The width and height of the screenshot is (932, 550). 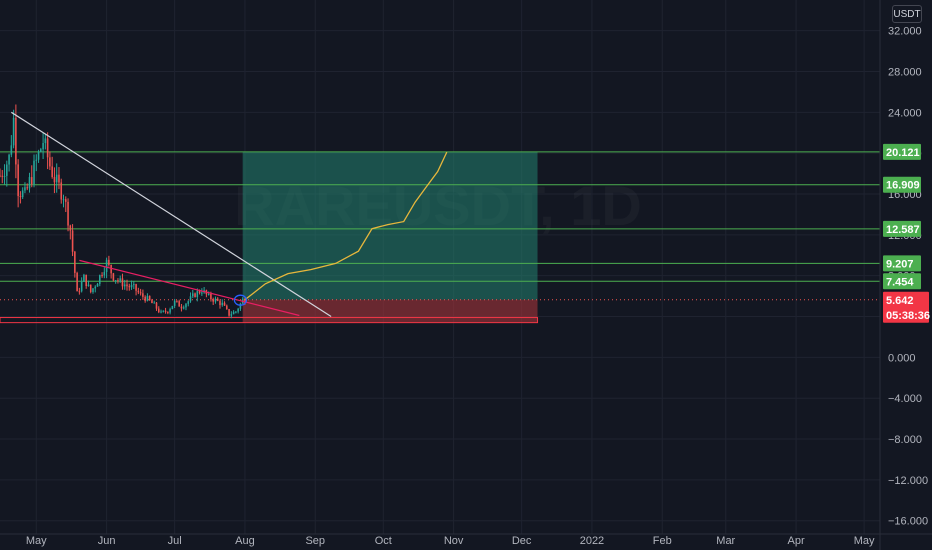 What do you see at coordinates (905, 32) in the screenshot?
I see `price-tick-label: 32.000` at bounding box center [905, 32].